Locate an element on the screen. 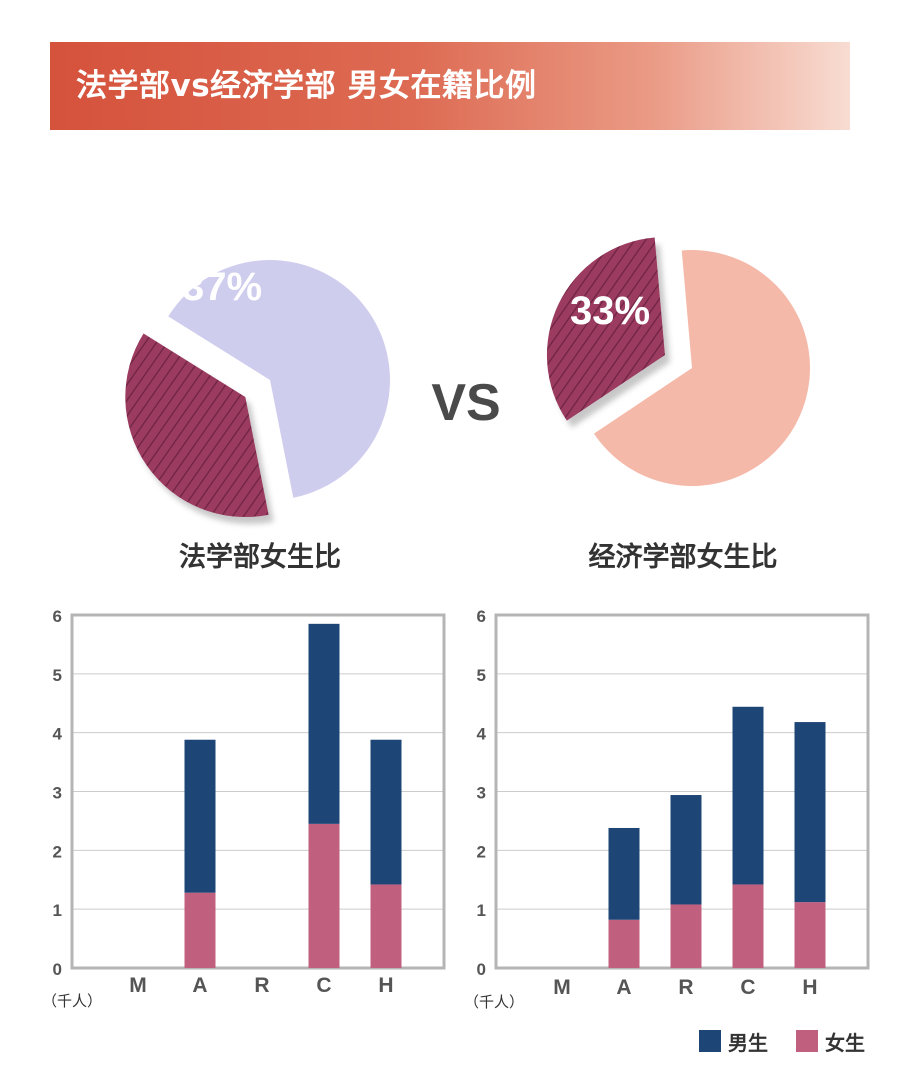 The height and width of the screenshot is (1082, 900). econ-pie-percent-label: 33% is located at coordinates (610, 311).